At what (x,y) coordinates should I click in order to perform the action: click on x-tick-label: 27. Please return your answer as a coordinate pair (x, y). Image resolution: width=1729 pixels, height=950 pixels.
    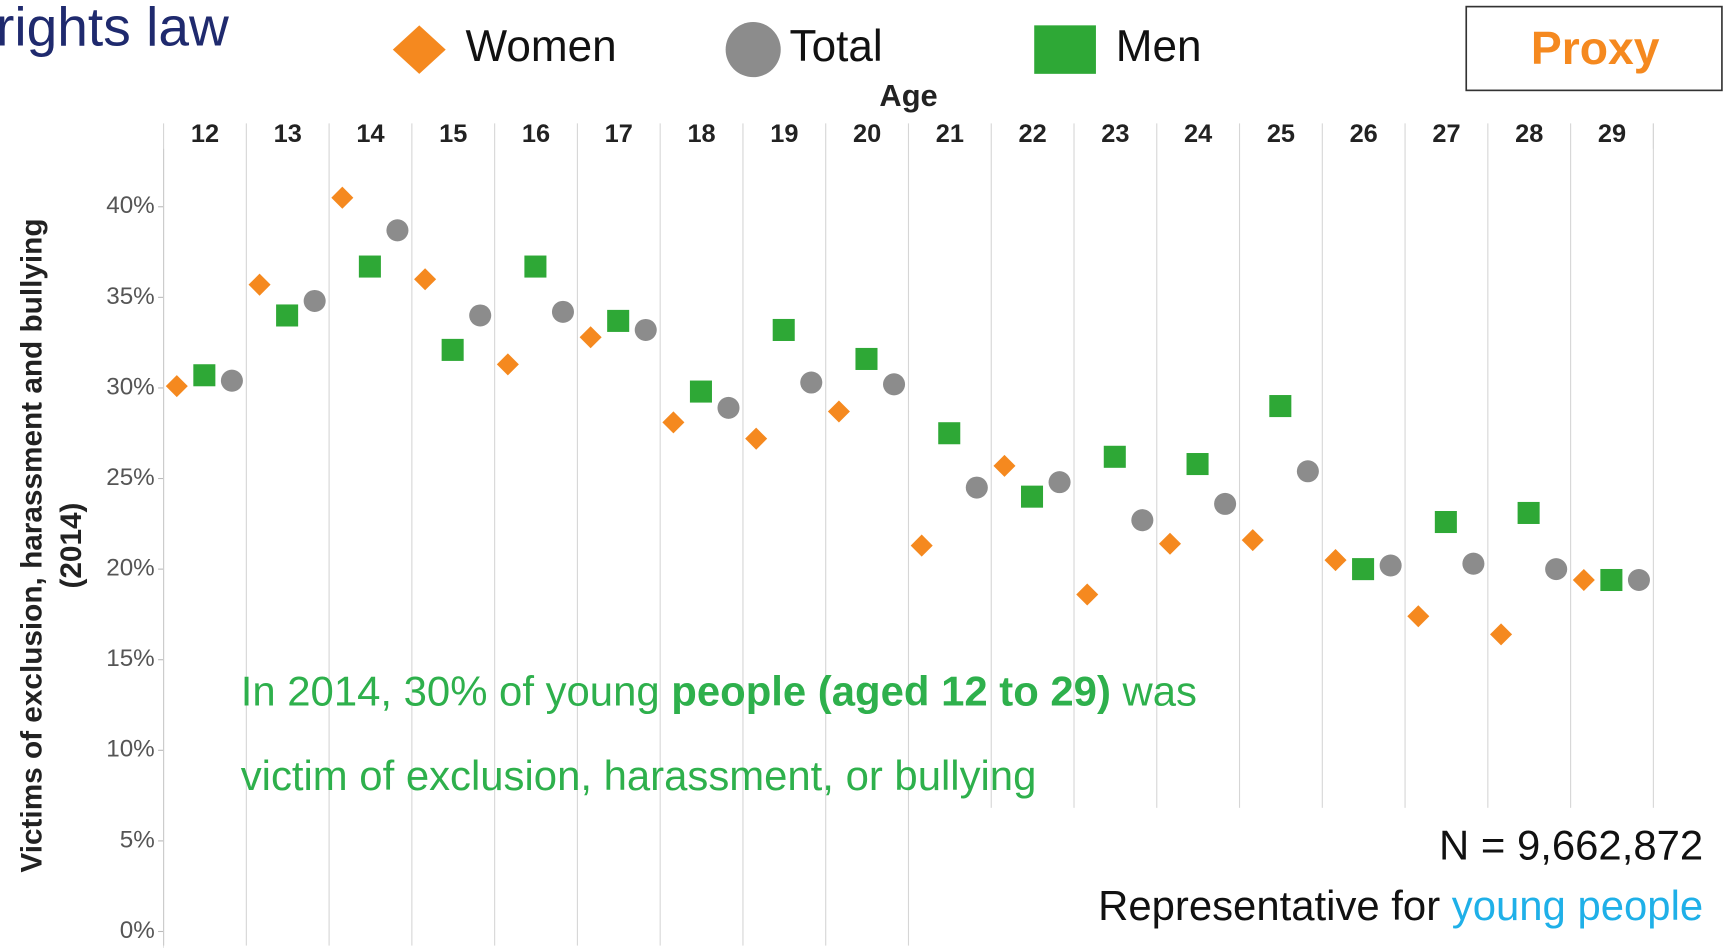
    Looking at the image, I should click on (1446, 134).